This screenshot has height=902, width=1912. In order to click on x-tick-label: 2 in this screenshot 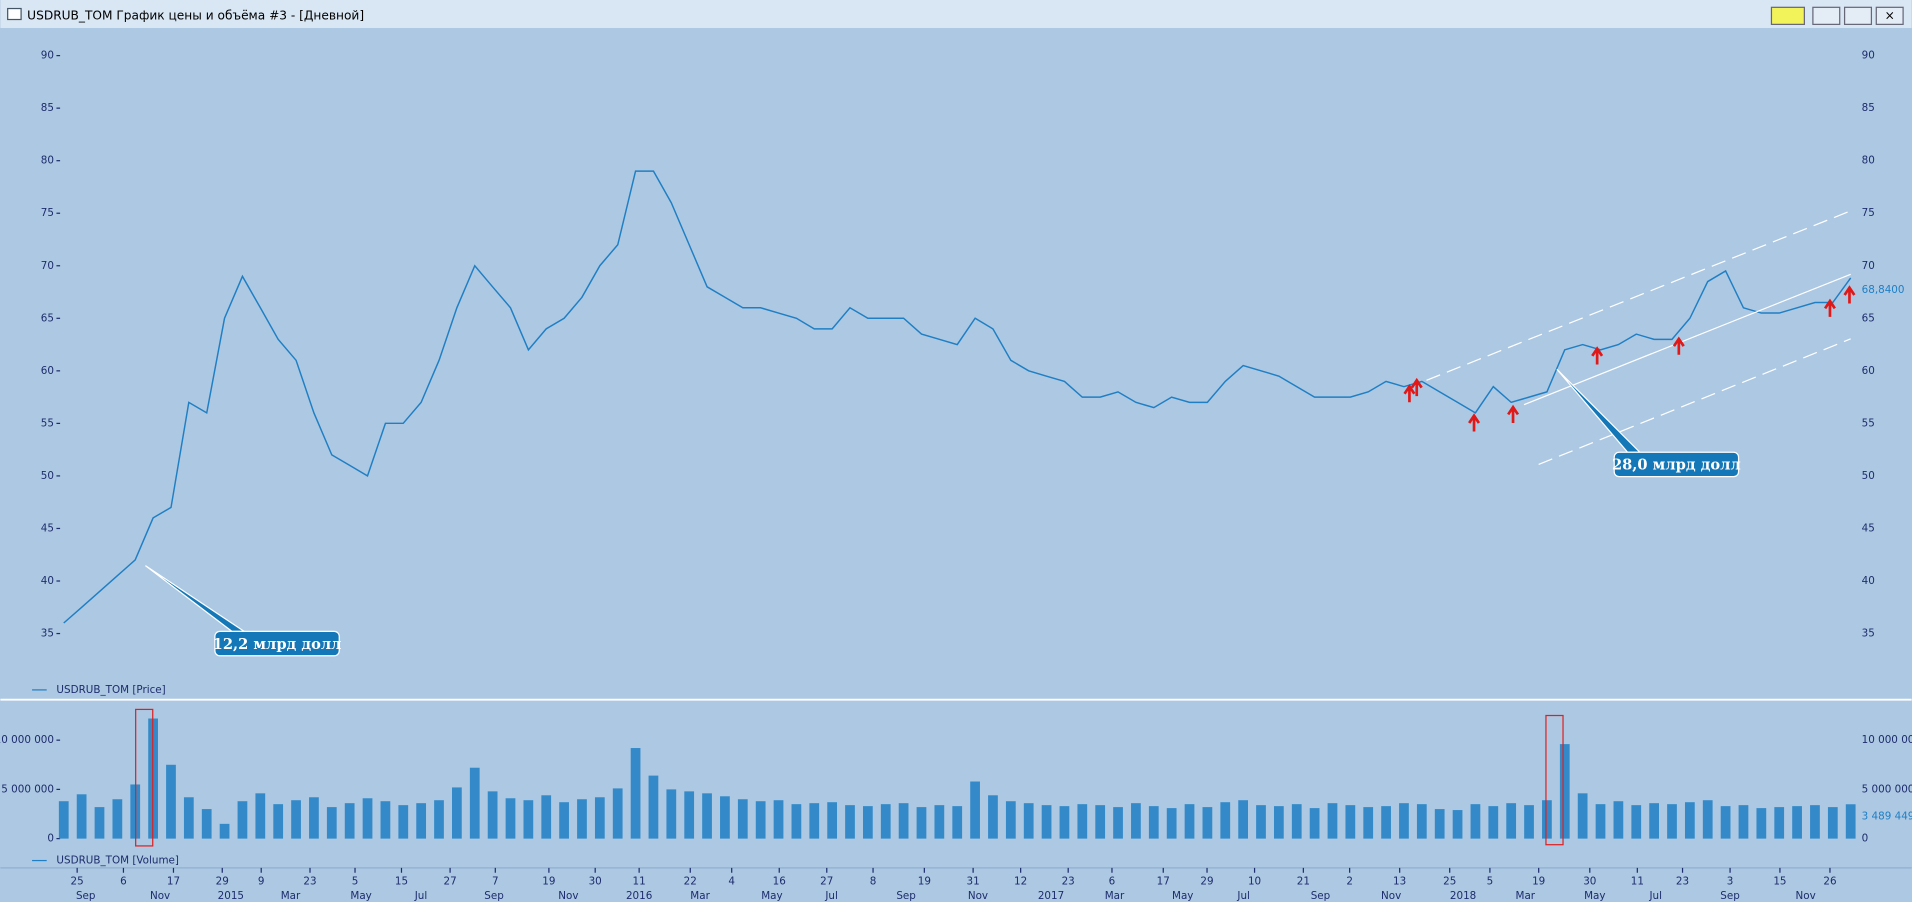, I will do `click(1349, 881)`.